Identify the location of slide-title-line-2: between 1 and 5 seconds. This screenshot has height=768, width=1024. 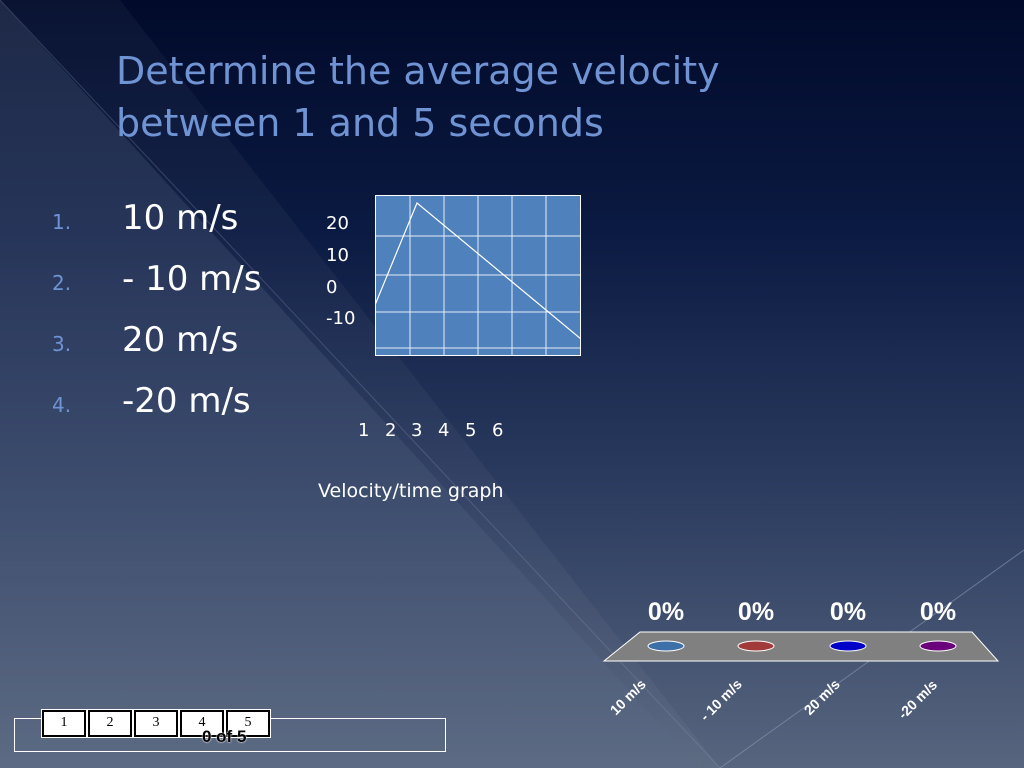
(360, 123).